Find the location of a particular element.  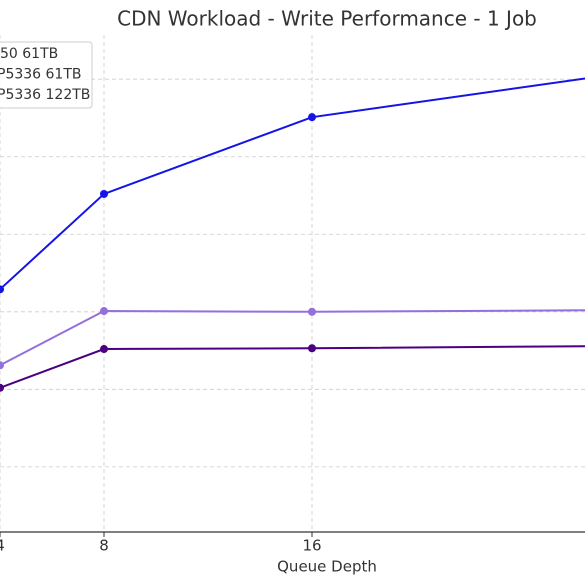

chart-title: CDN Workload - Write Performance - 1 Job is located at coordinates (327, 19).